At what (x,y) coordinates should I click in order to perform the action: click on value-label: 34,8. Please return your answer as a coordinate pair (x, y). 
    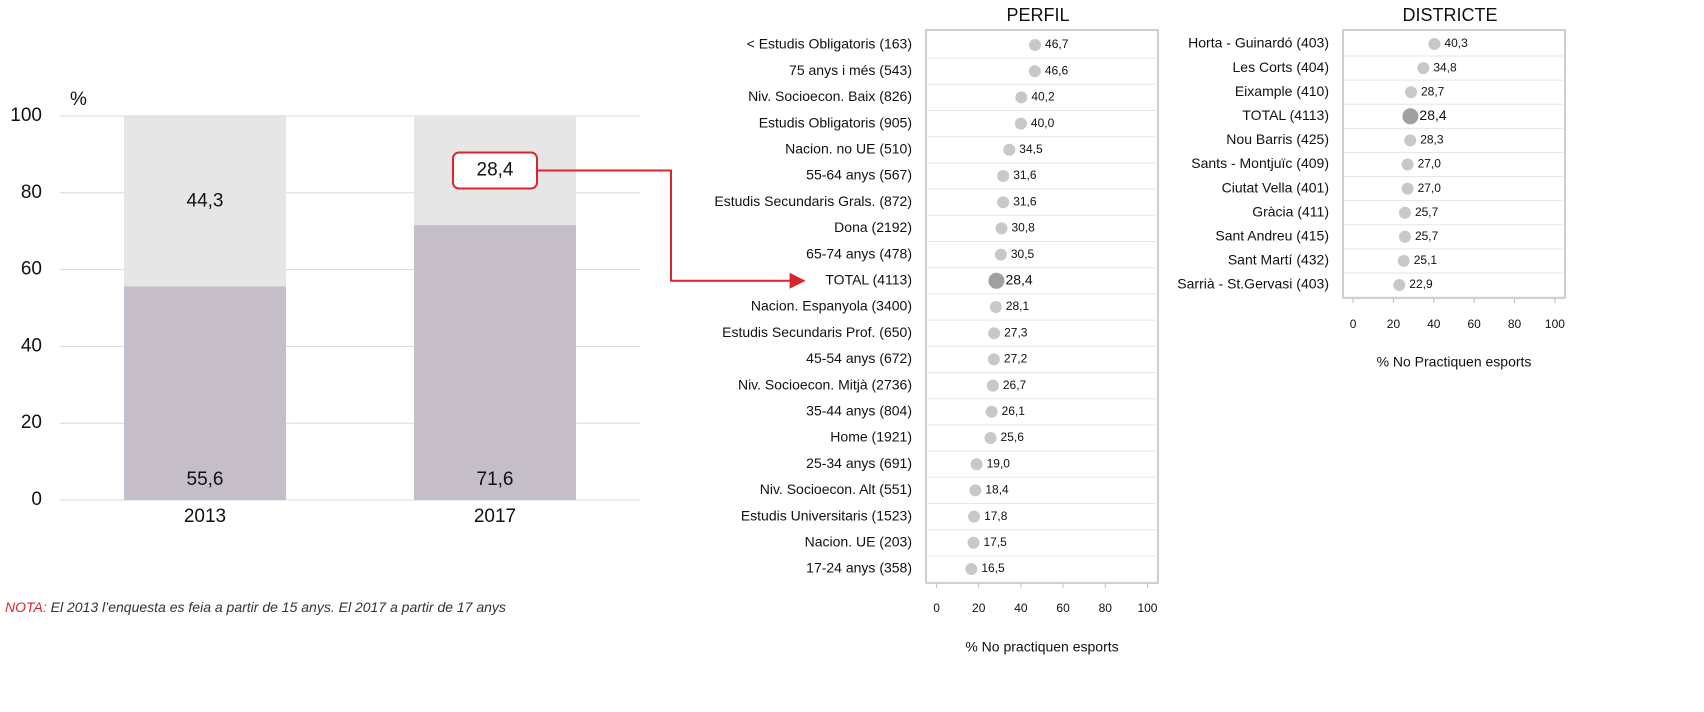
    Looking at the image, I should click on (1445, 67).